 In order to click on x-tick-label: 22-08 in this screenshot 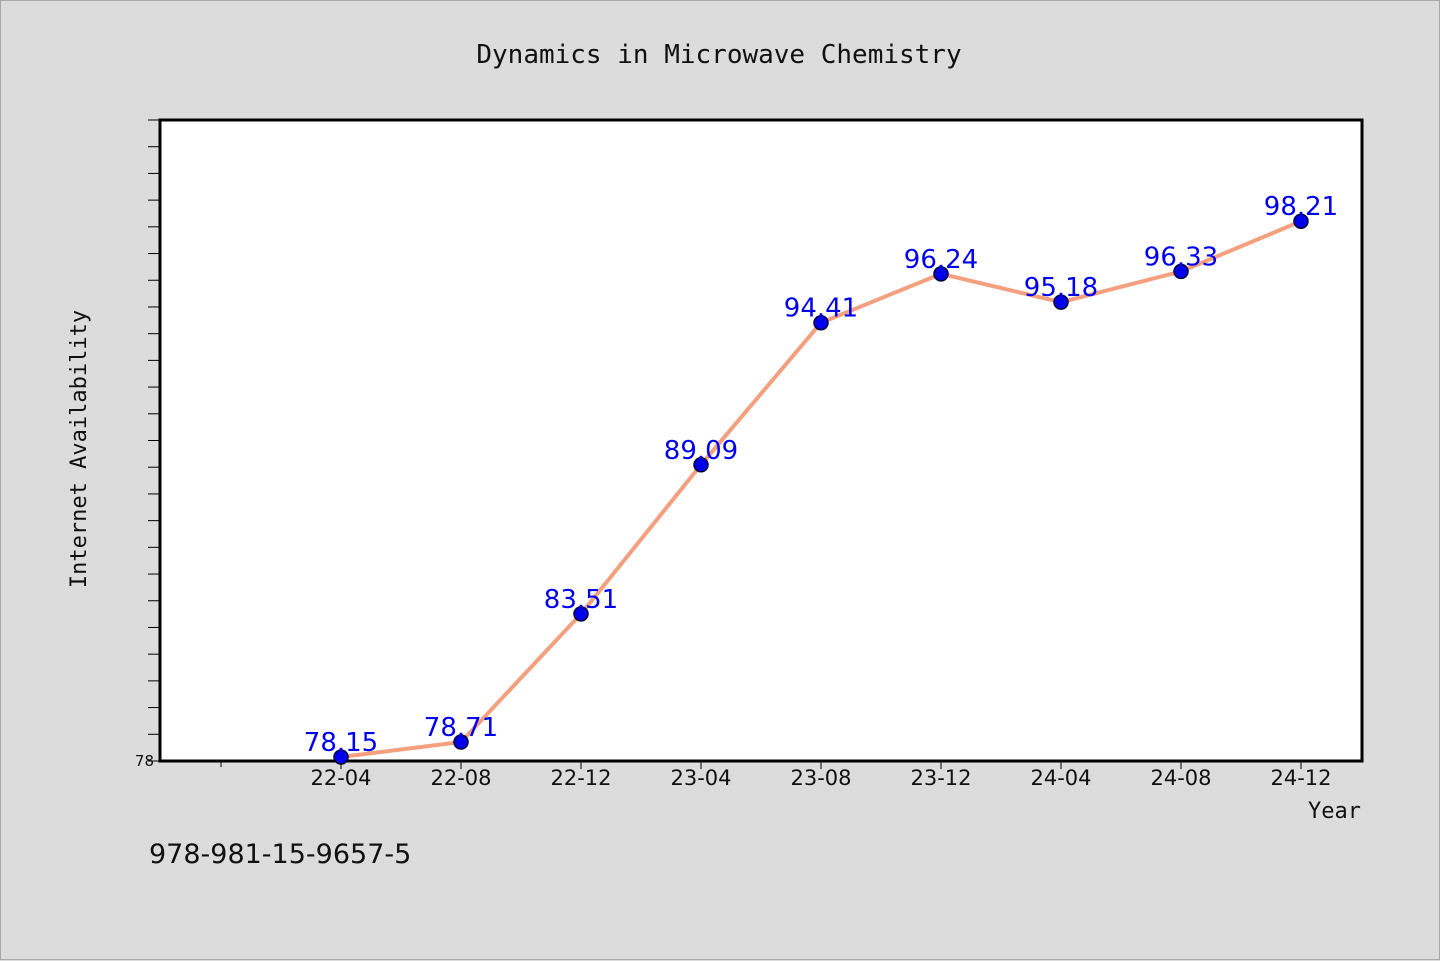, I will do `click(460, 778)`.